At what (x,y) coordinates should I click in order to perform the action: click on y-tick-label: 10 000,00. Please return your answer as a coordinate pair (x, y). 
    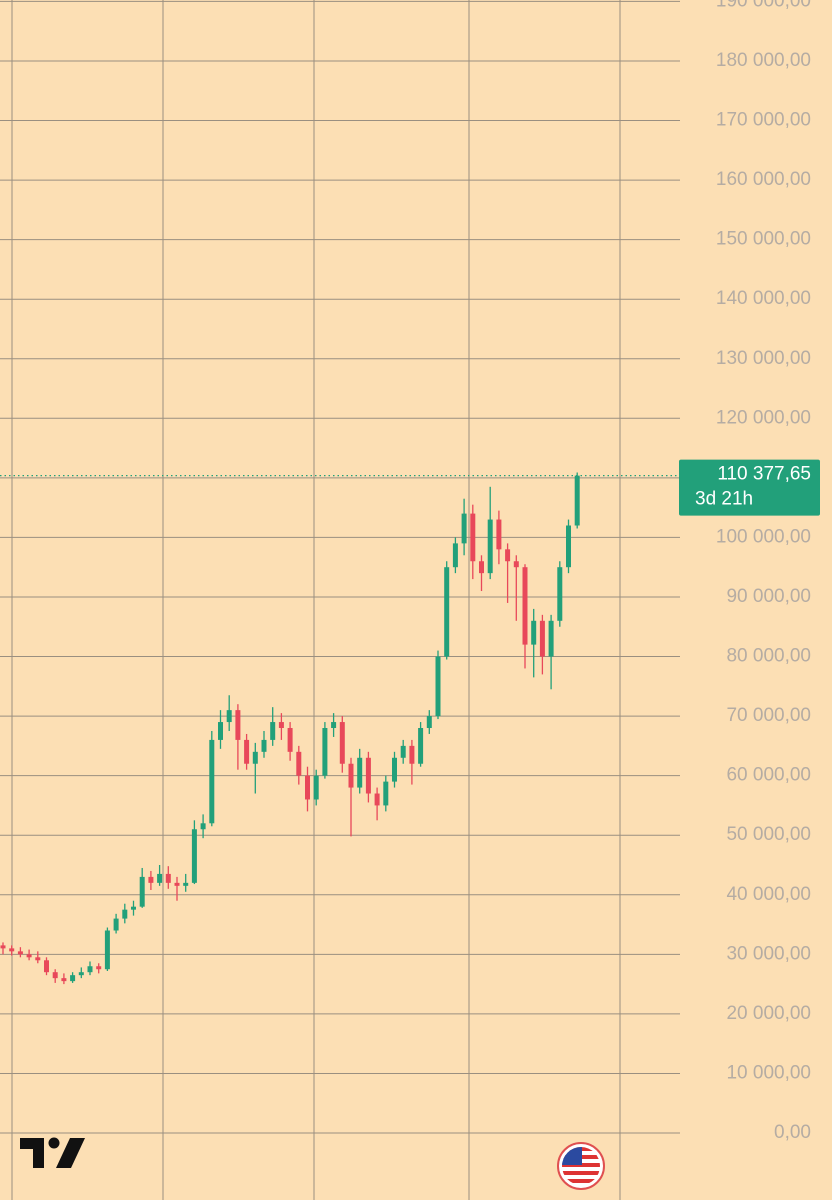
    Looking at the image, I should click on (768, 1072).